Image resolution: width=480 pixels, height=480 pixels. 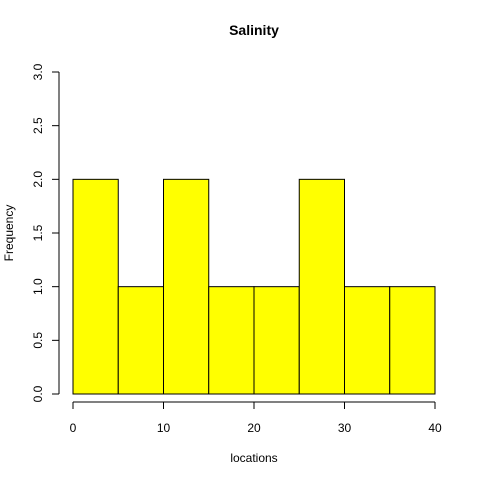 What do you see at coordinates (38, 232) in the screenshot?
I see `y-tick-label-3: 1.5` at bounding box center [38, 232].